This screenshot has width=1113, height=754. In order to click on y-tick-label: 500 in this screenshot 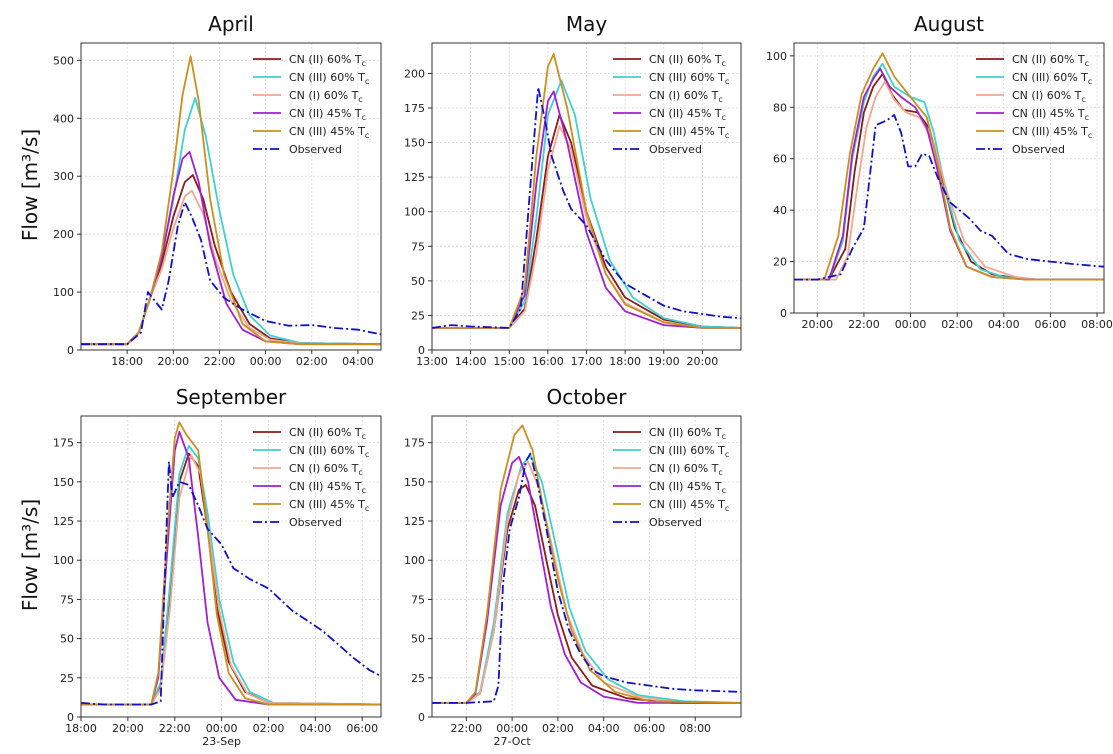, I will do `click(63, 60)`.